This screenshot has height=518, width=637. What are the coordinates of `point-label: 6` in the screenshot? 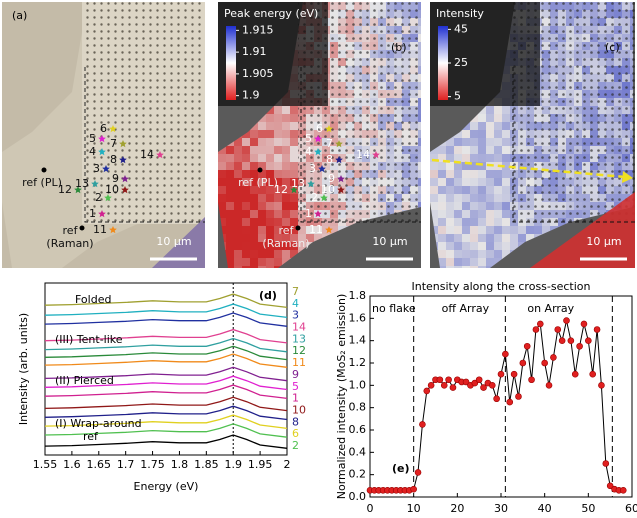 It's located at (319, 128).